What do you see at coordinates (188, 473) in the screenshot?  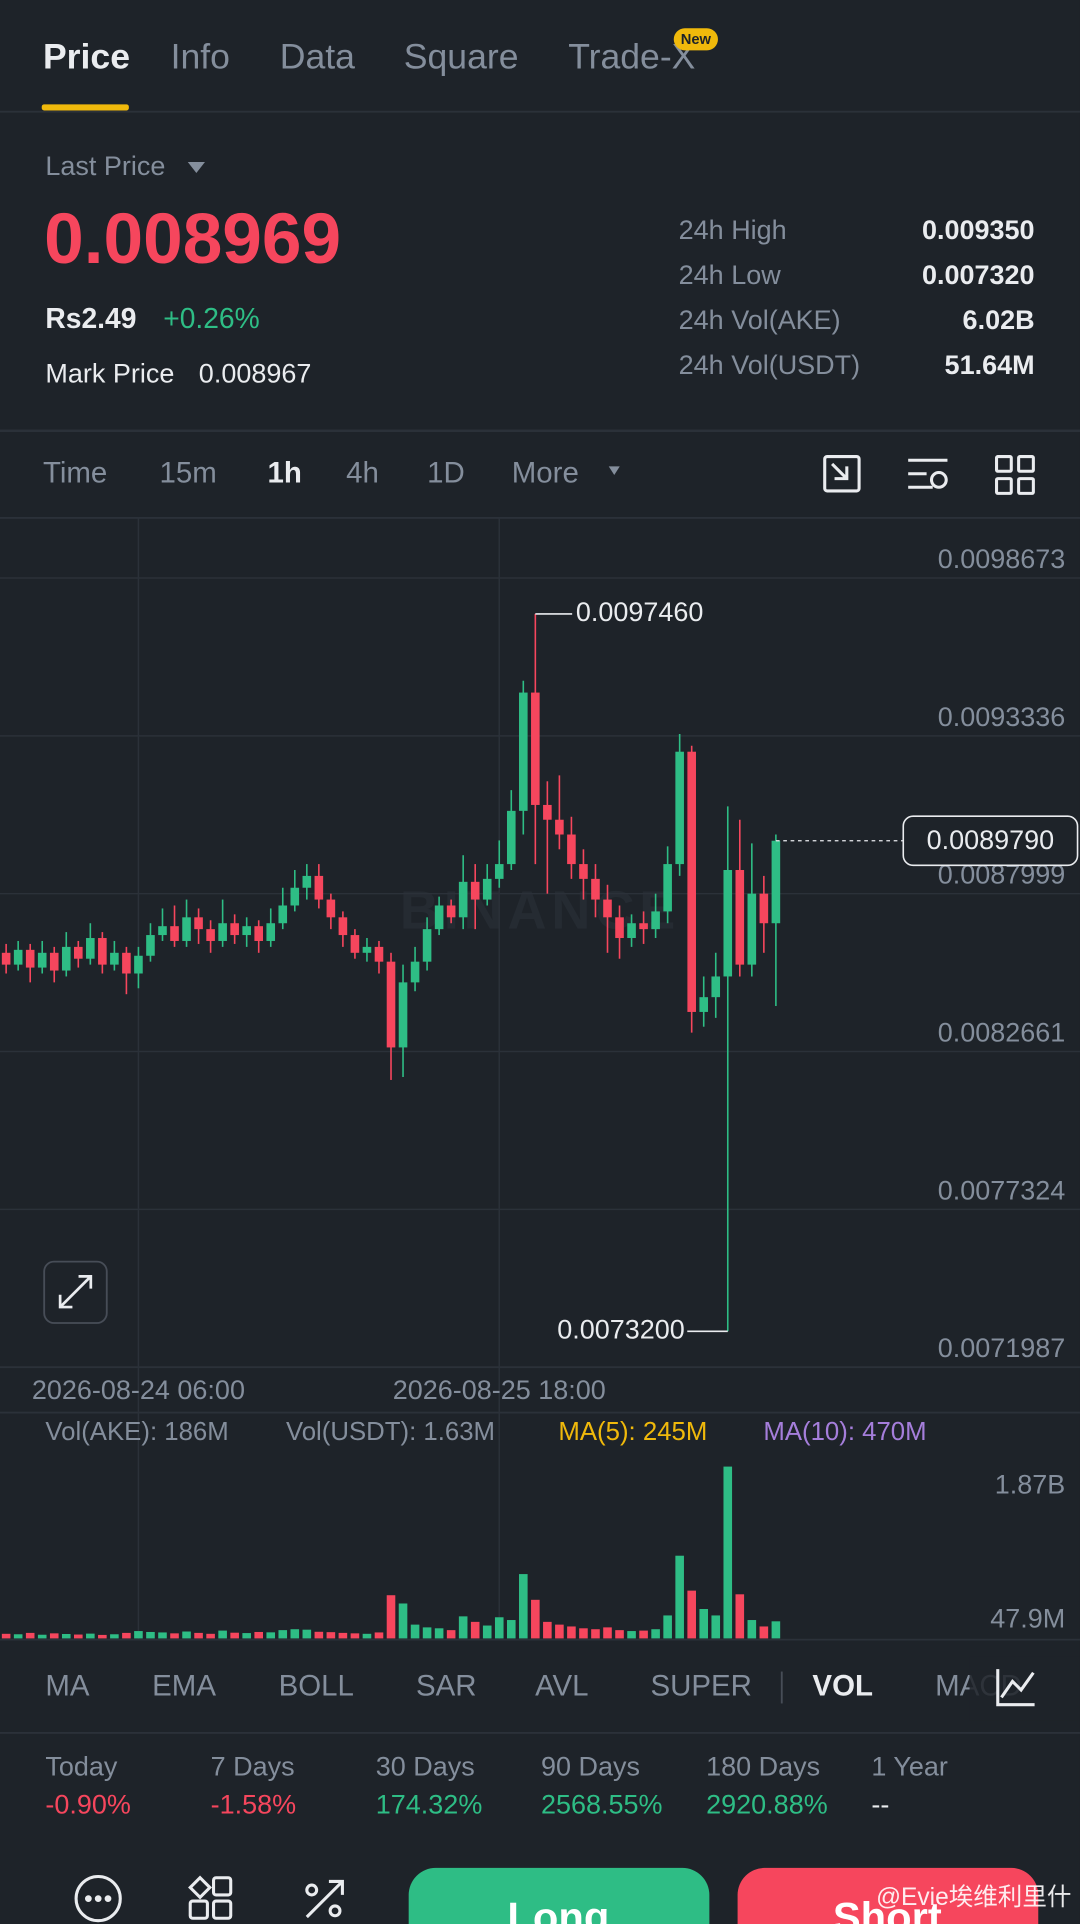 I see `interval: 15m` at bounding box center [188, 473].